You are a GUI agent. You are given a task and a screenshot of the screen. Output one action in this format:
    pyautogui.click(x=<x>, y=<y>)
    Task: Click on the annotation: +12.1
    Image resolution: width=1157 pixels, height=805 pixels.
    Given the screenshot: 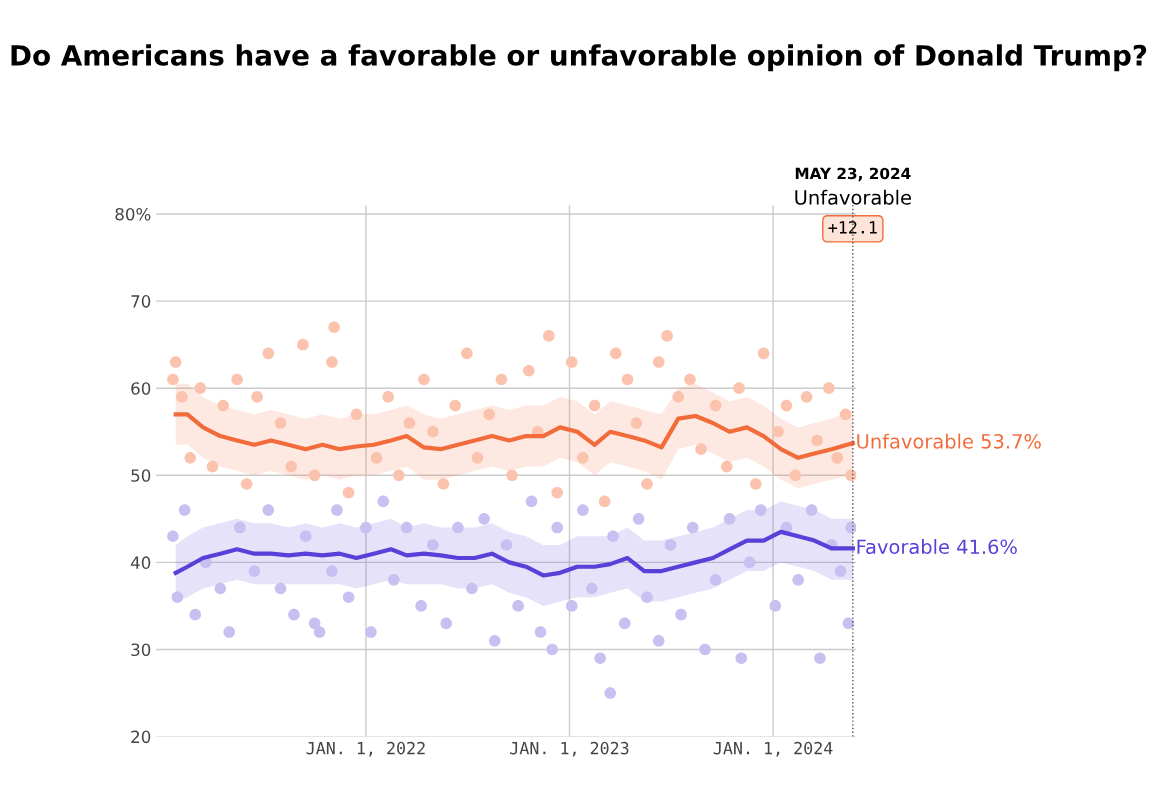 What is the action you would take?
    pyautogui.click(x=852, y=227)
    